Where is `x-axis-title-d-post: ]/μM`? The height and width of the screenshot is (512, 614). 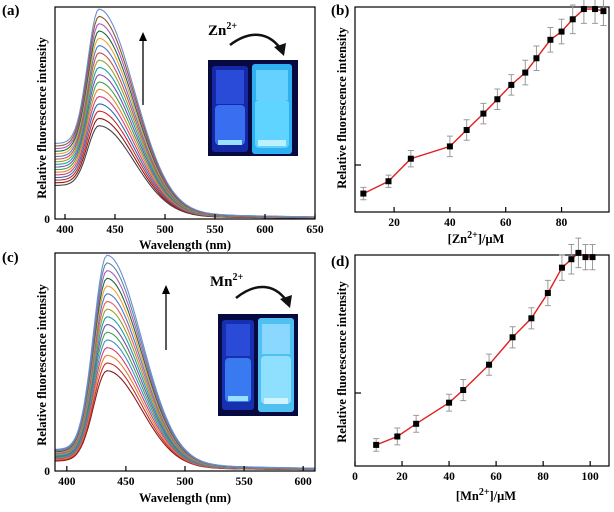 x-axis-title-d-post: ]/μM is located at coordinates (503, 496).